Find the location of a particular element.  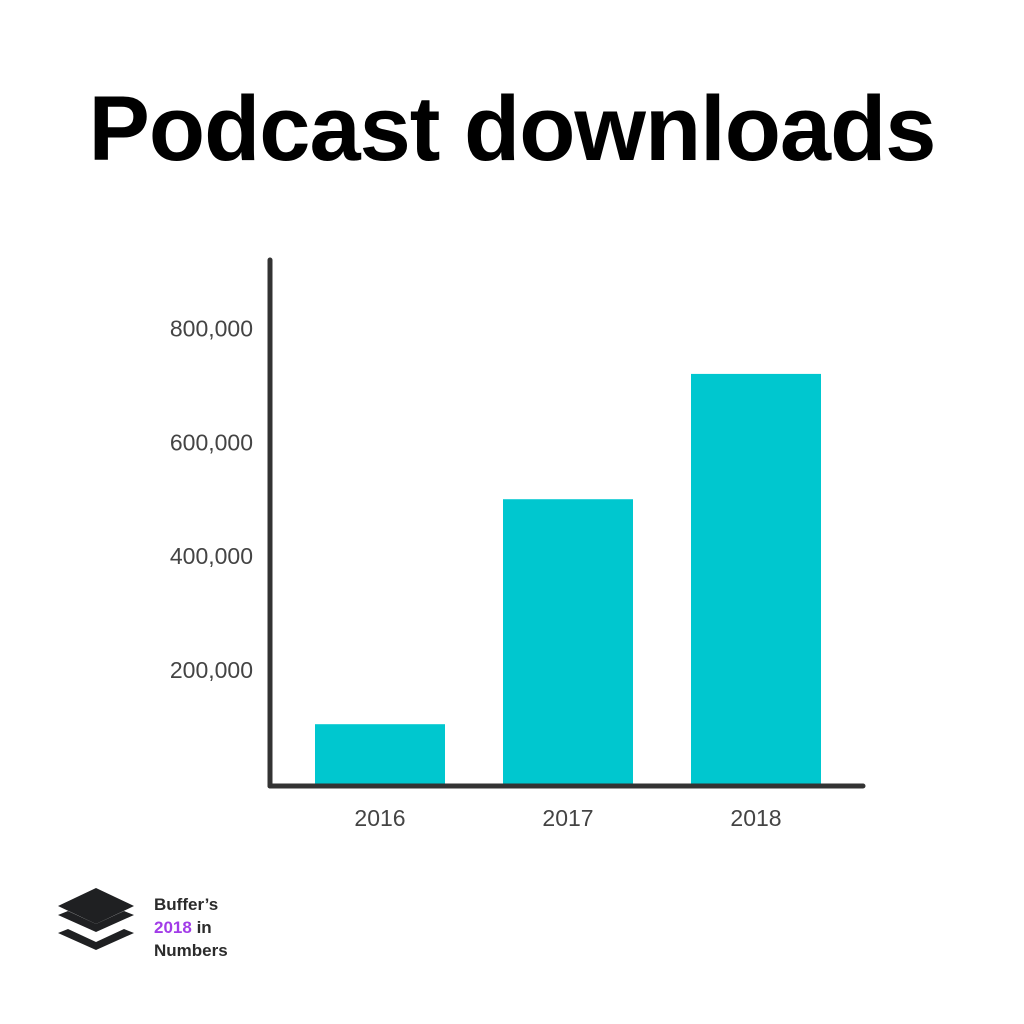

brand-line-2: 2018 in is located at coordinates (191, 927).